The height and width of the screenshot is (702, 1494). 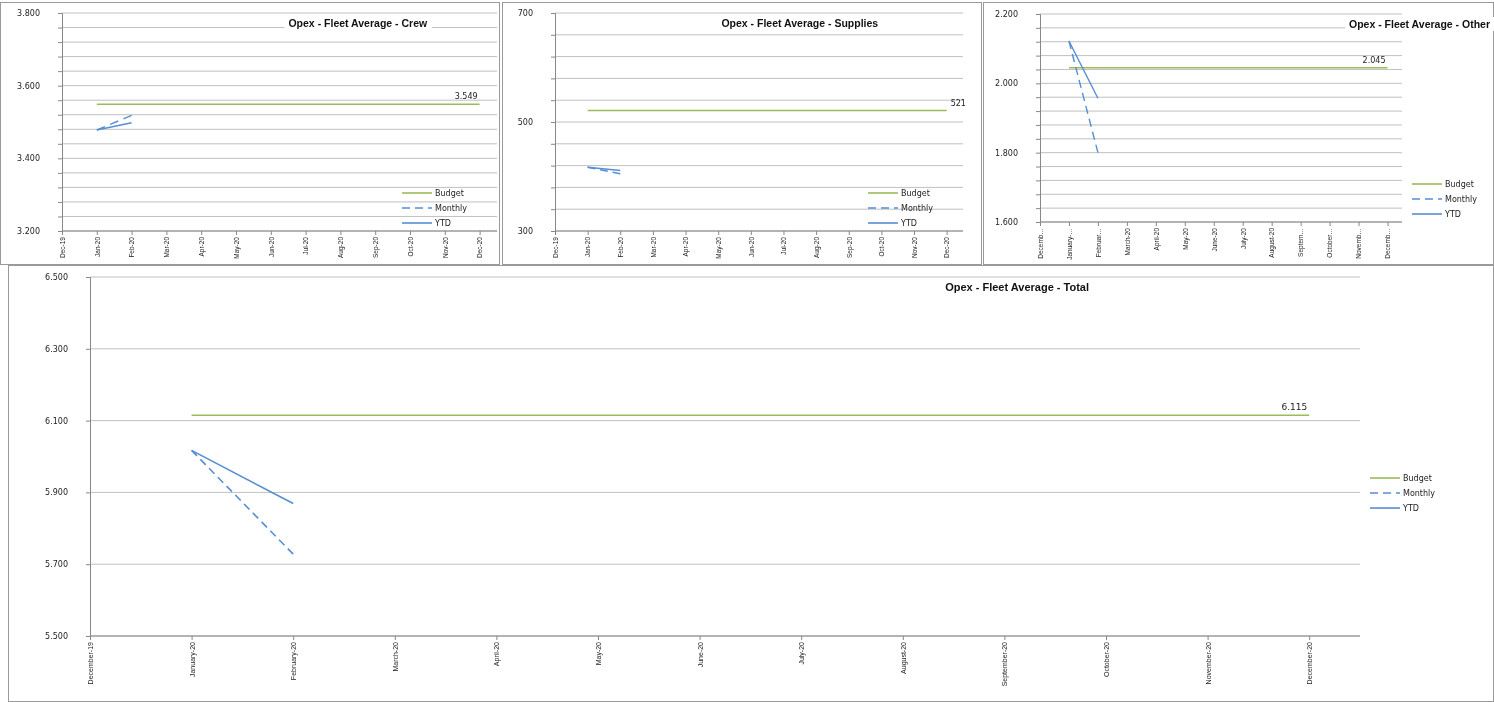 What do you see at coordinates (1017, 287) in the screenshot?
I see `chart-title: Opex - Fleet Average - Total` at bounding box center [1017, 287].